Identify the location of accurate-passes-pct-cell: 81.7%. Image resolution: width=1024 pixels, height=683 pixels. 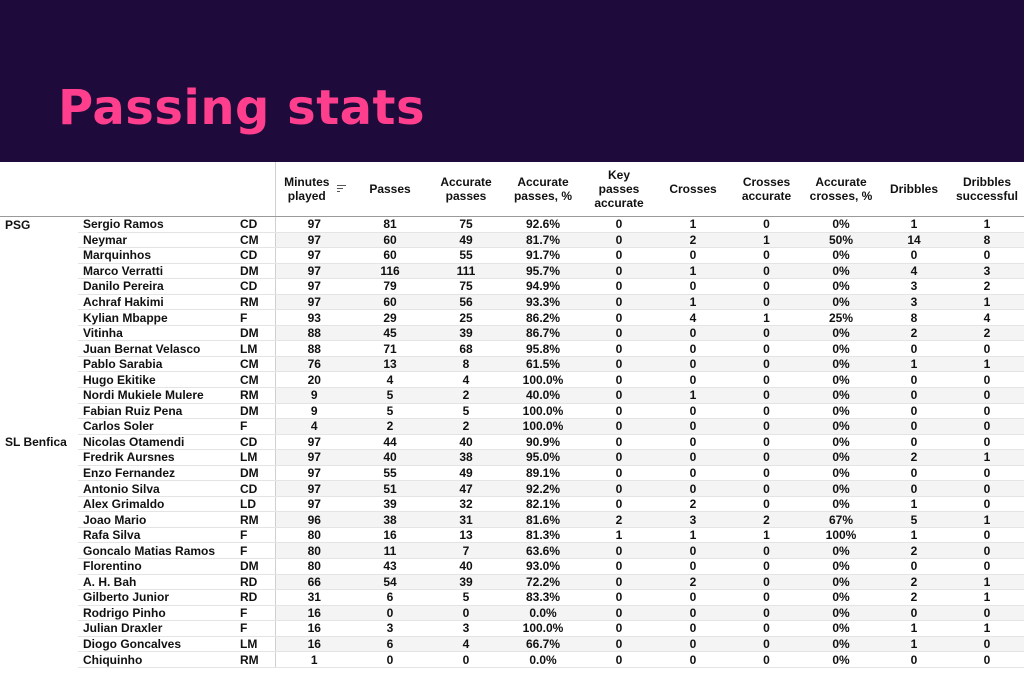
(543, 240).